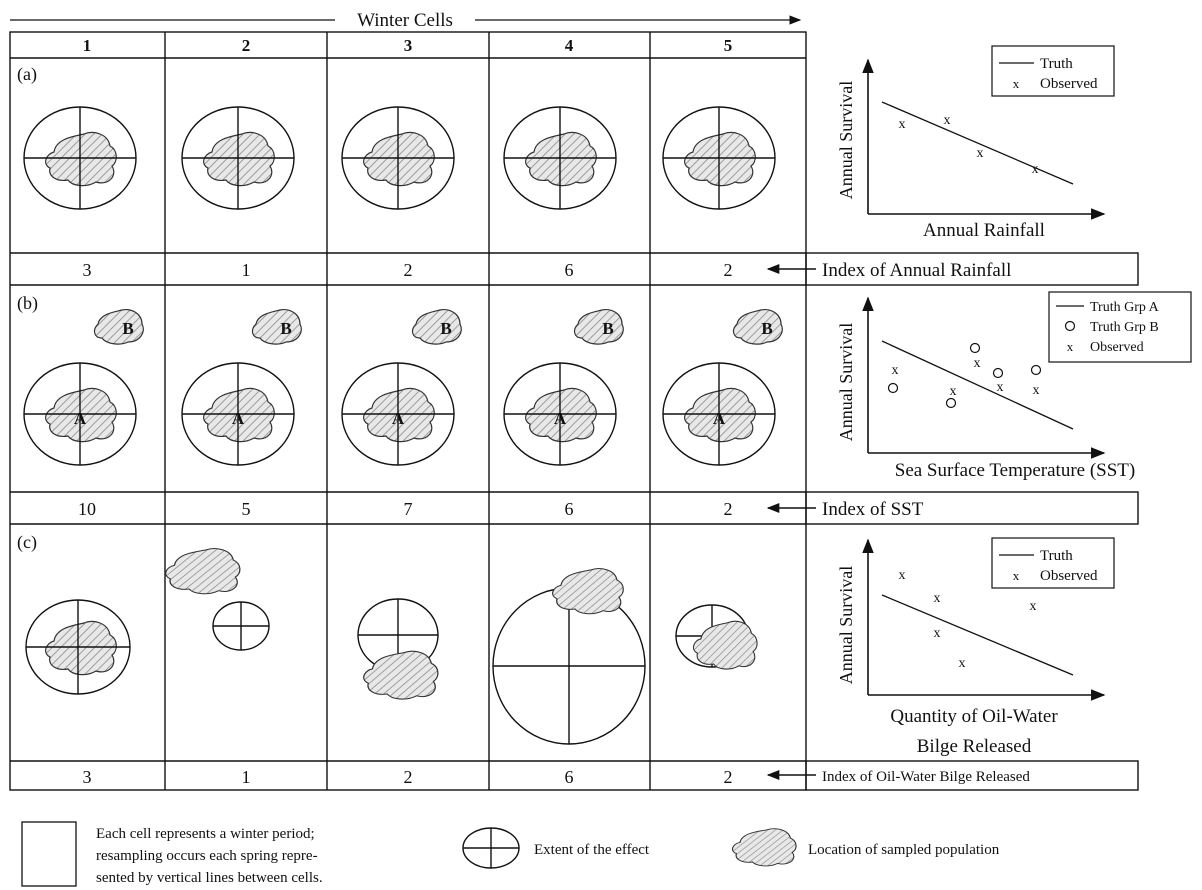 Image resolution: width=1202 pixels, height=890 pixels. I want to click on column-header-4: 4, so click(569, 45).